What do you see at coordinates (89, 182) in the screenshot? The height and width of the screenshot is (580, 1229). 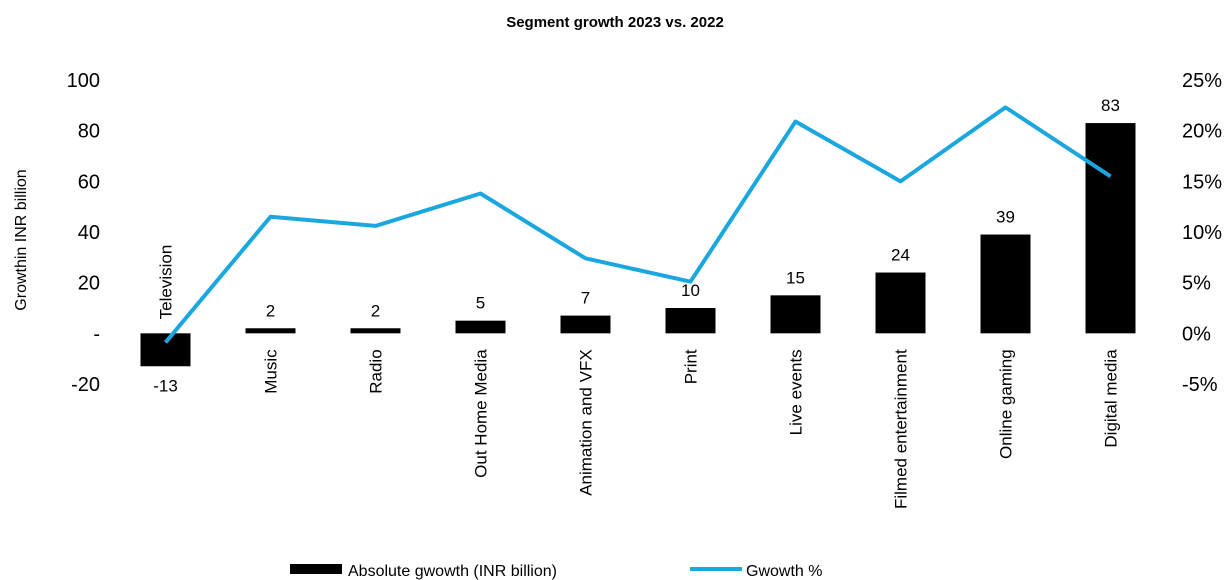 I see `y-tick-label: 60` at bounding box center [89, 182].